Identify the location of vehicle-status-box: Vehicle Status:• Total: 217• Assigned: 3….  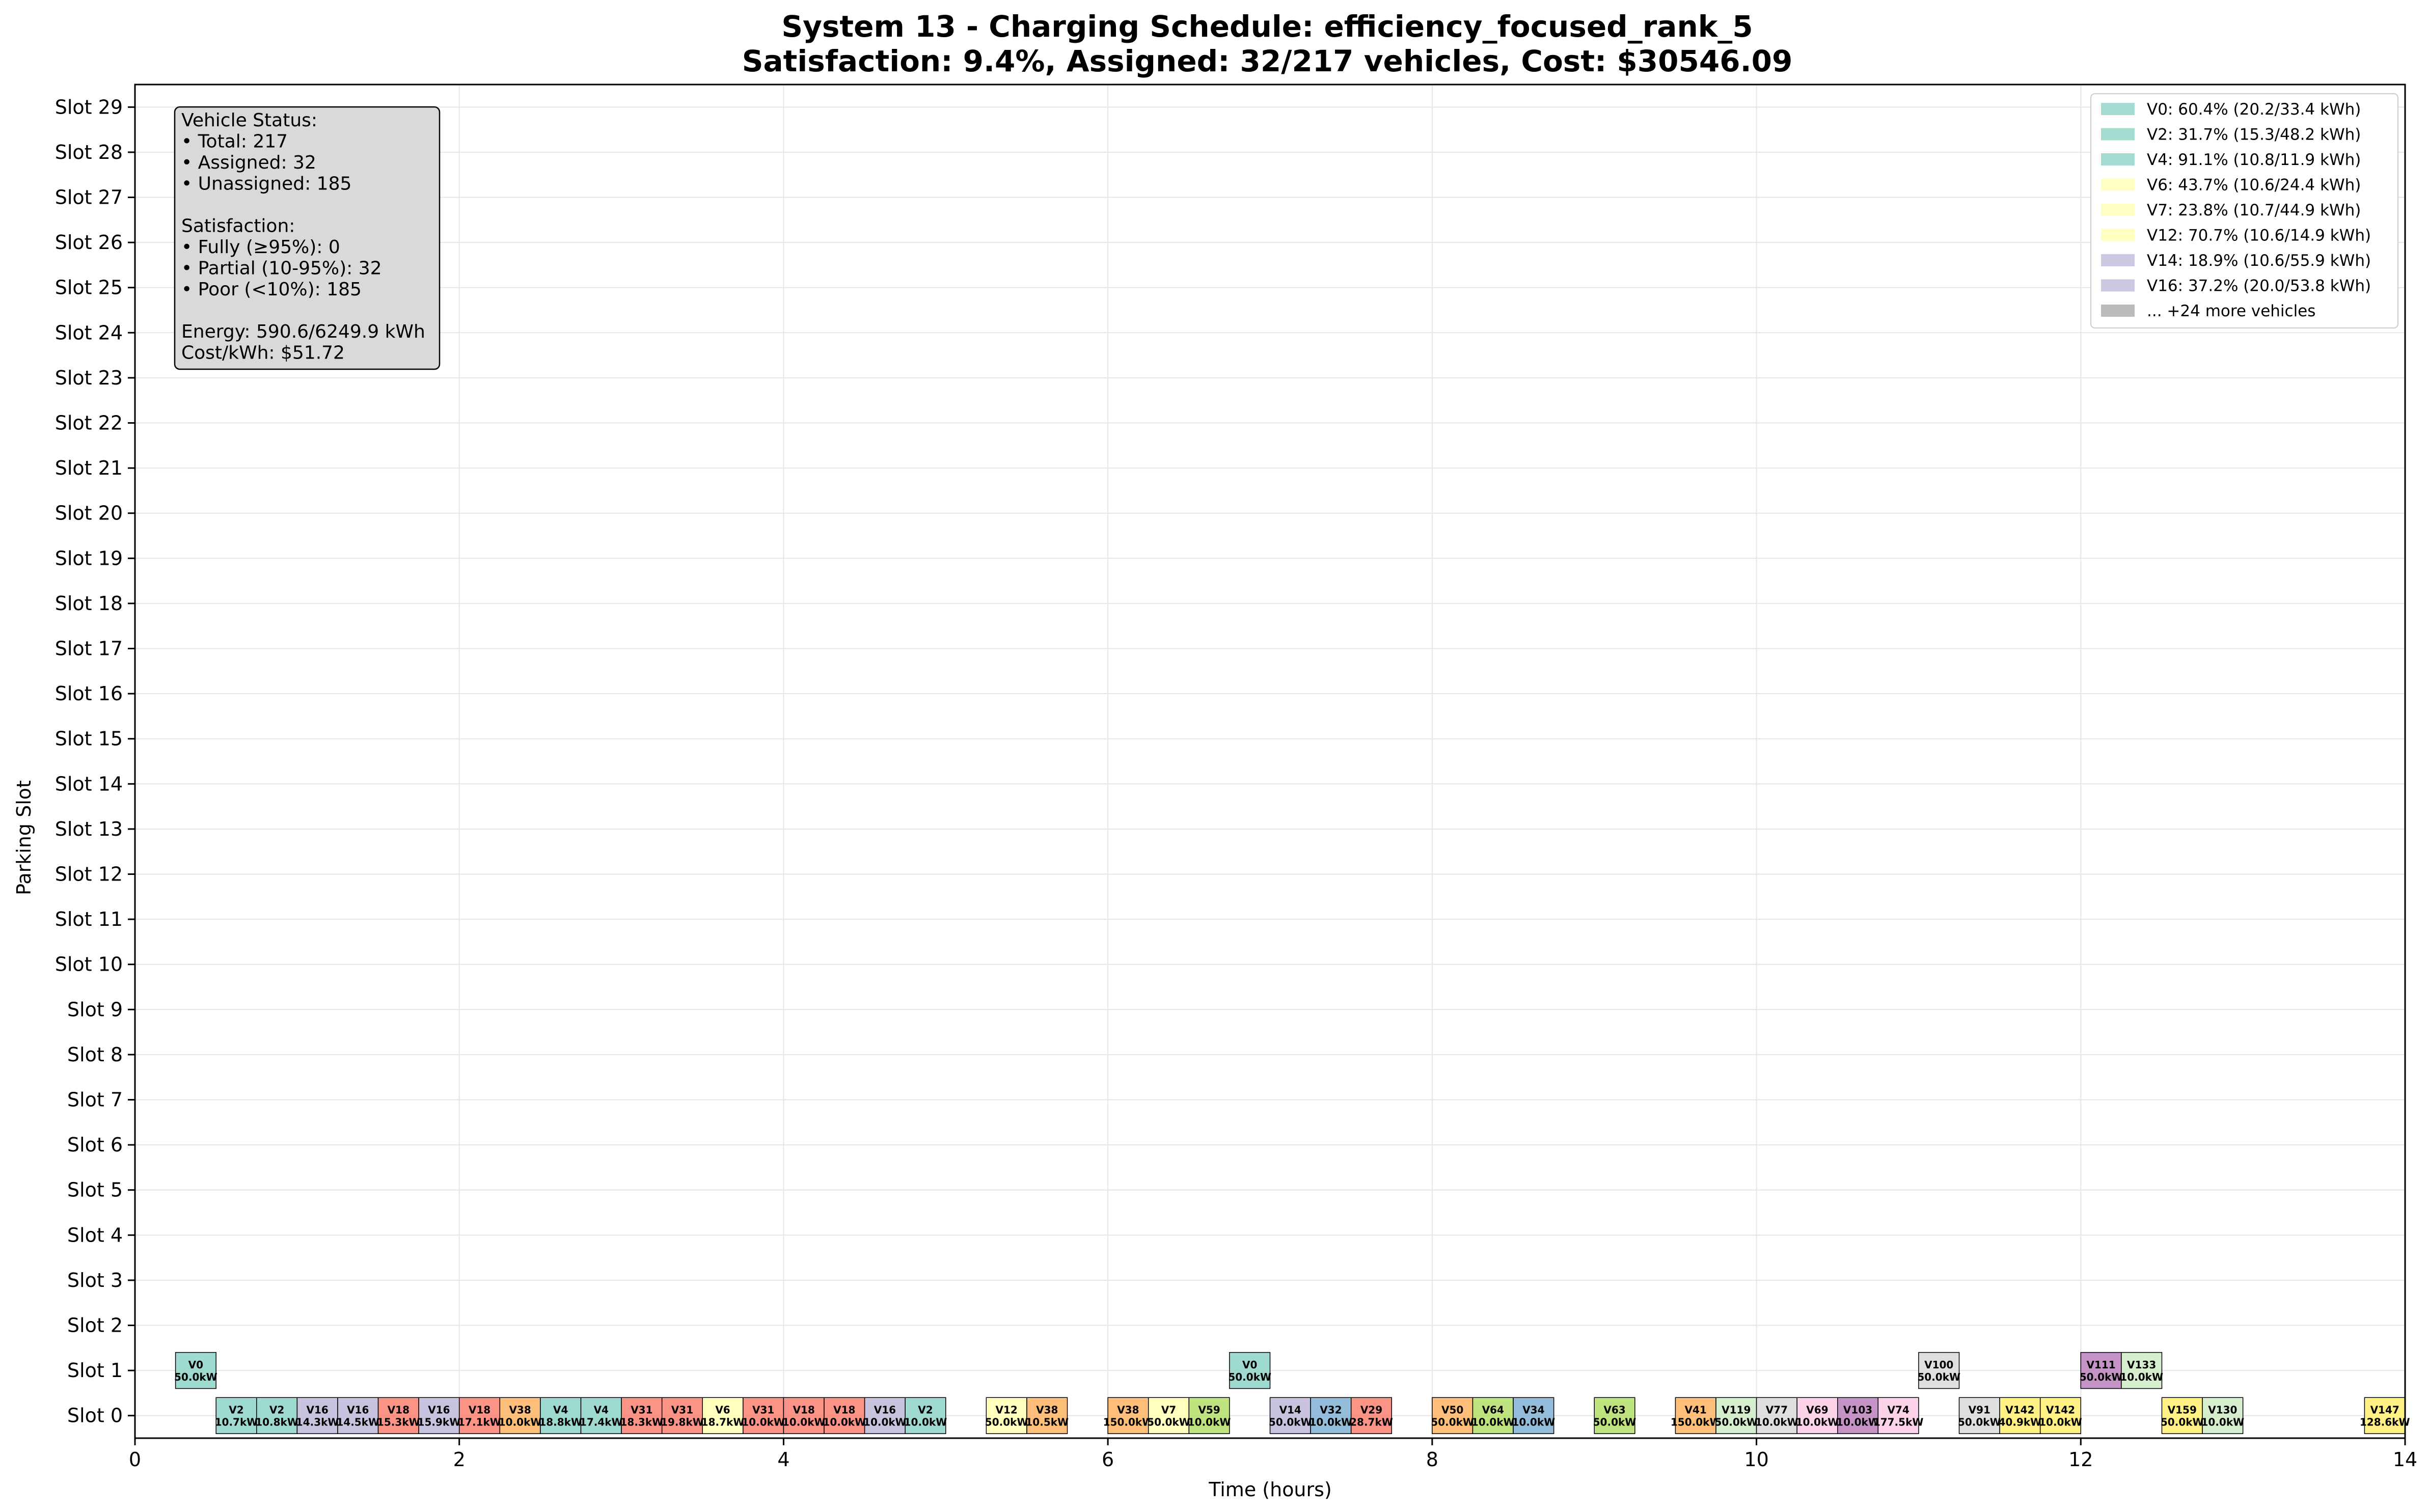
(307, 238).